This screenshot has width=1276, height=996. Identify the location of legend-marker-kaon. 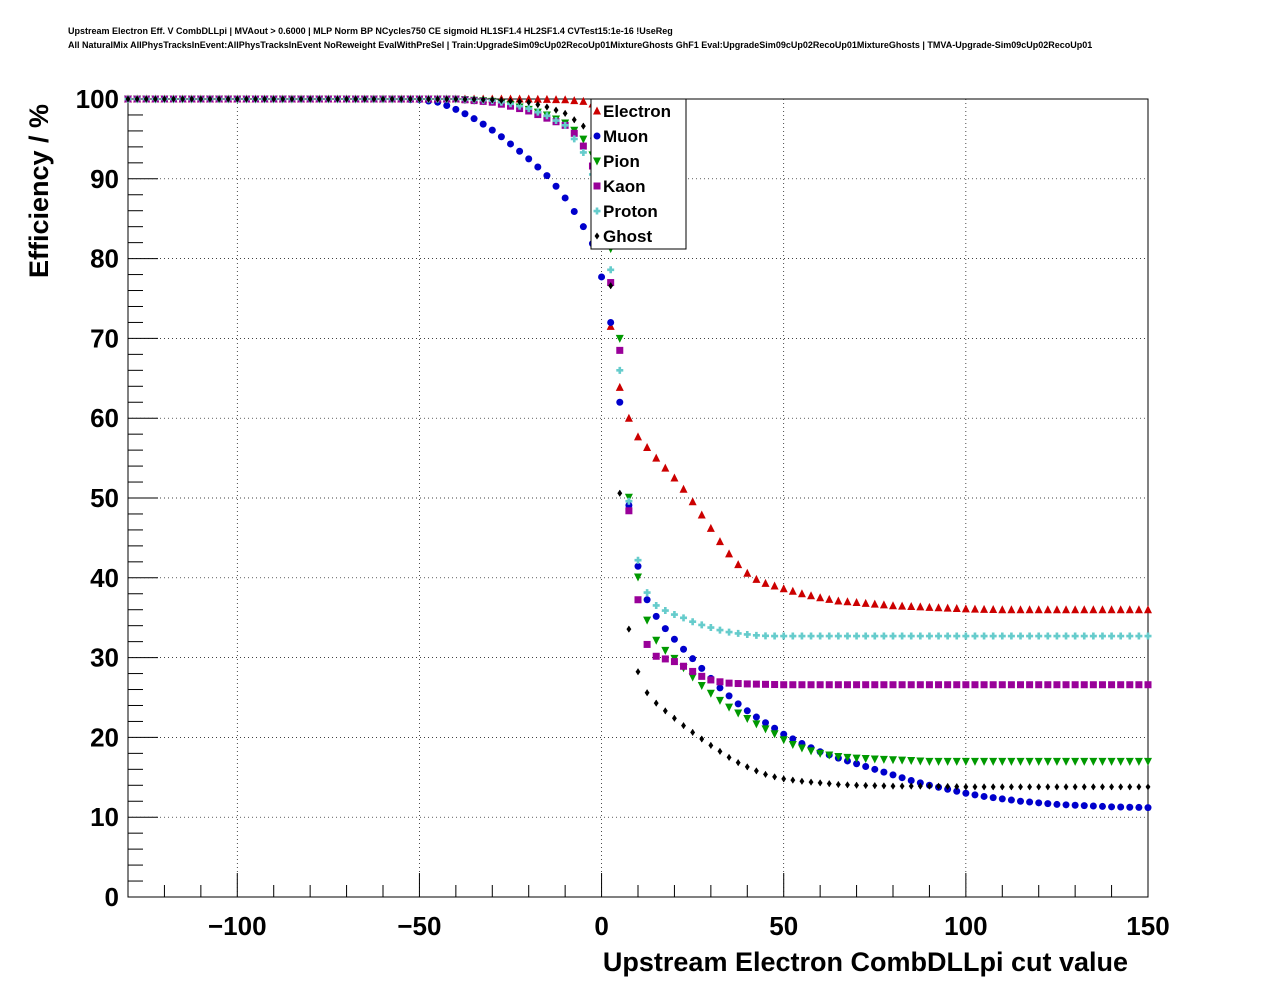
(597, 186).